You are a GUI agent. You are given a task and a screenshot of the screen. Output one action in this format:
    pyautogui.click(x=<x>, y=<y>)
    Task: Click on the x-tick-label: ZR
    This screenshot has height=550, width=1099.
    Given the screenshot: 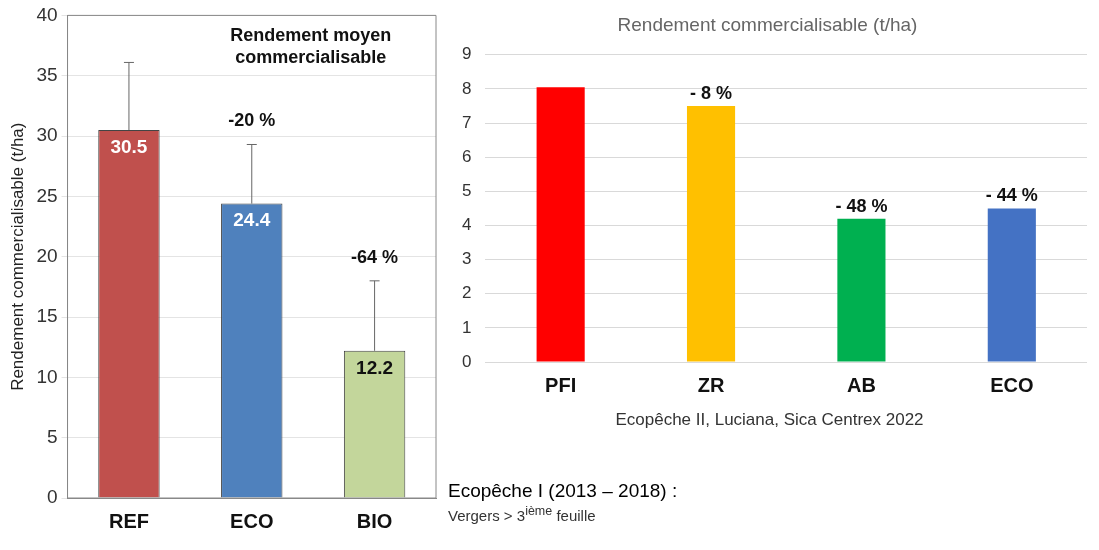 What is the action you would take?
    pyautogui.click(x=711, y=384)
    